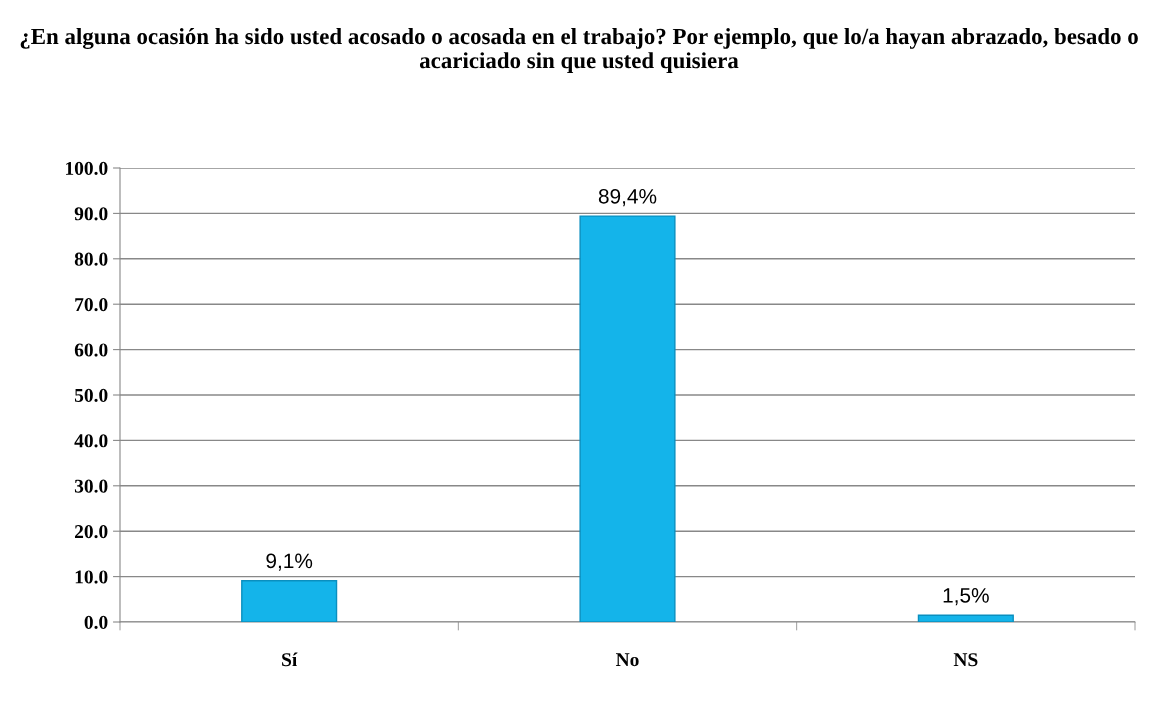 The width and height of the screenshot is (1158, 704). Describe the element at coordinates (91, 350) in the screenshot. I see `y-tick-label: 60.0` at that location.